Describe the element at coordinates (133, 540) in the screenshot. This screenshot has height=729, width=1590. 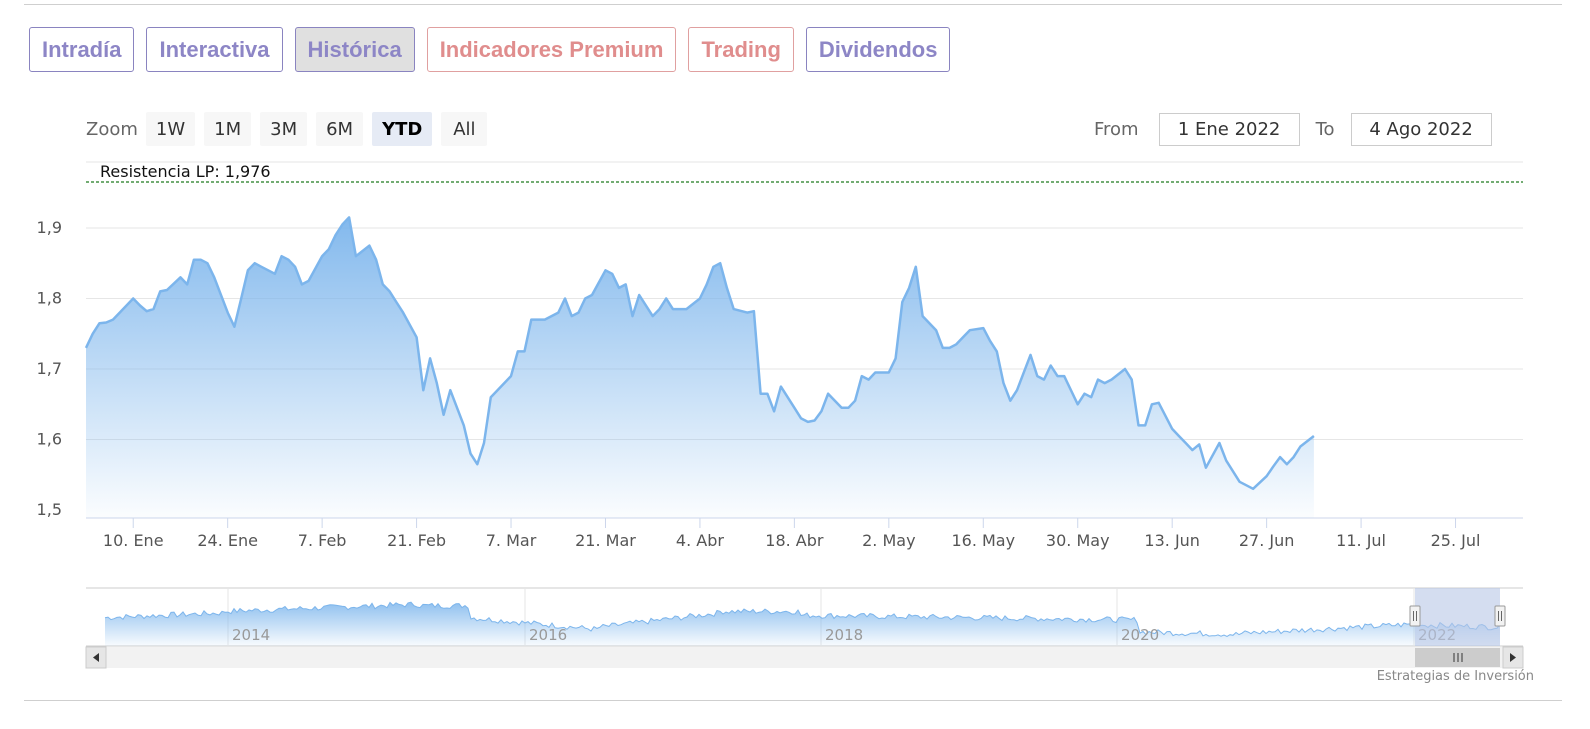
I see `x-tick-label: 10. Ene` at that location.